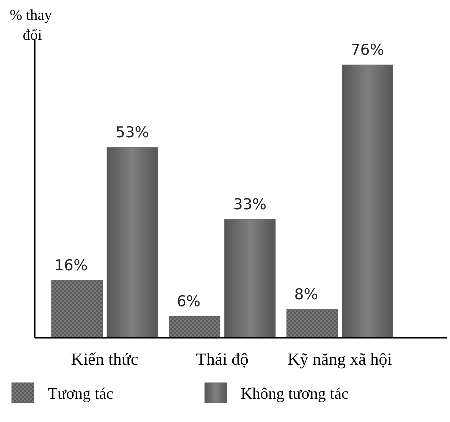  What do you see at coordinates (81, 394) in the screenshot?
I see `legend-label: Tương tác` at bounding box center [81, 394].